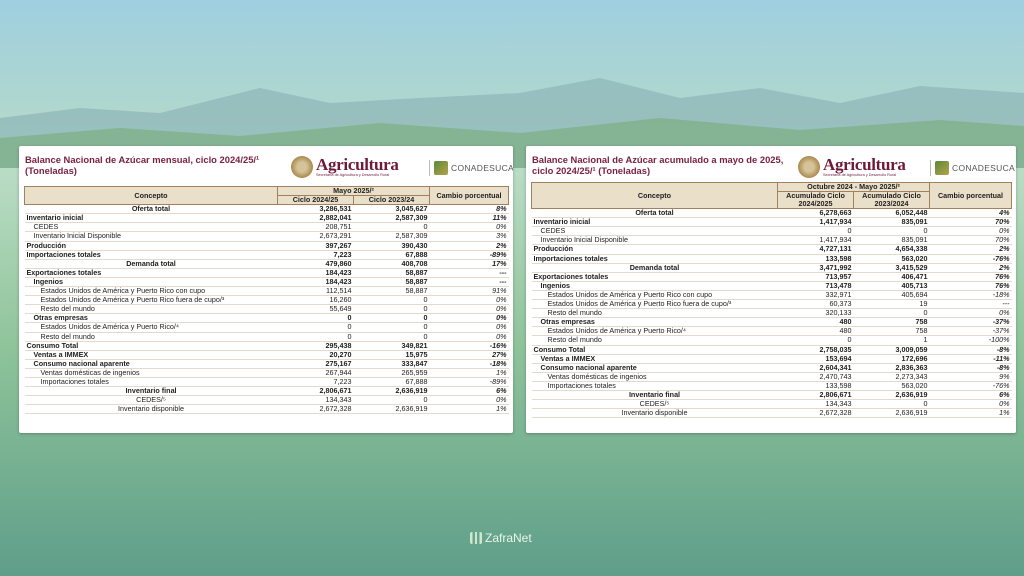  I want to click on row-value-previous: 172,696, so click(914, 358).